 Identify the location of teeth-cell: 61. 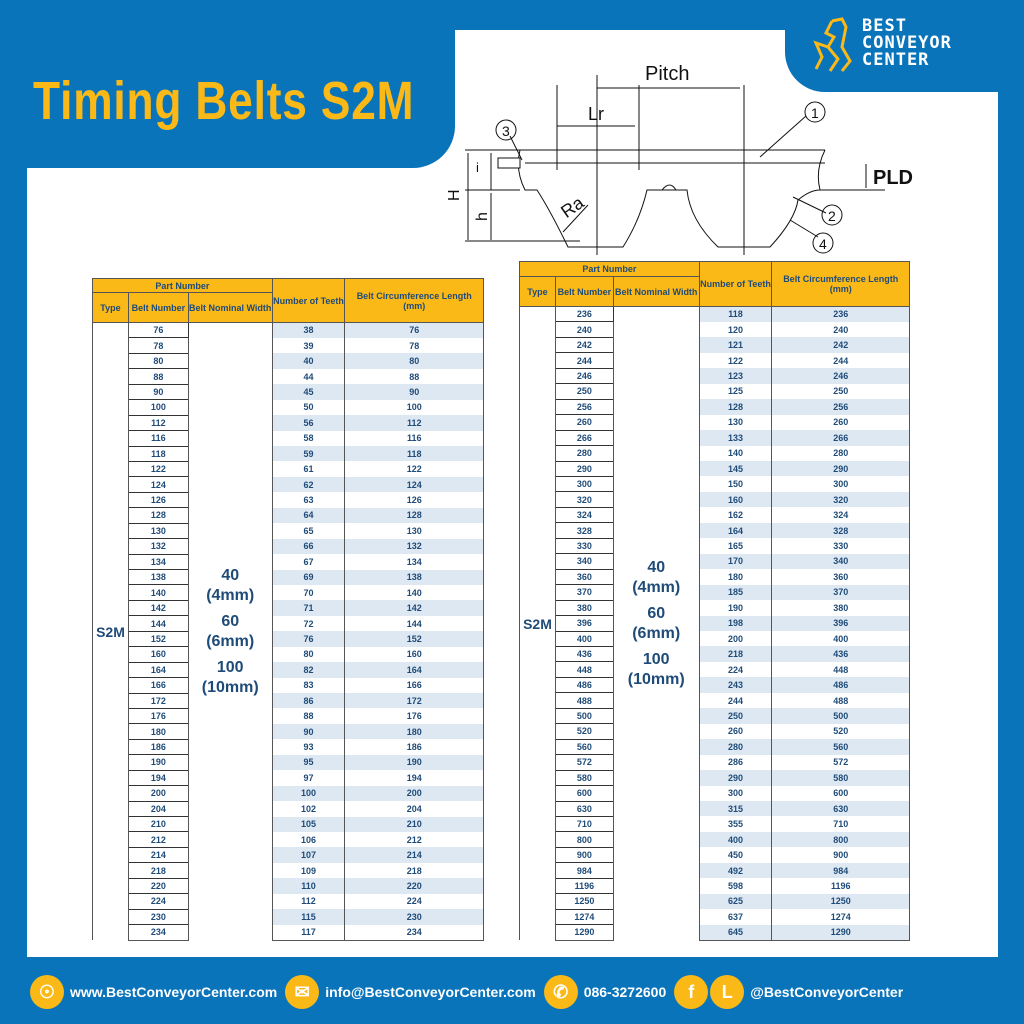
(308, 469).